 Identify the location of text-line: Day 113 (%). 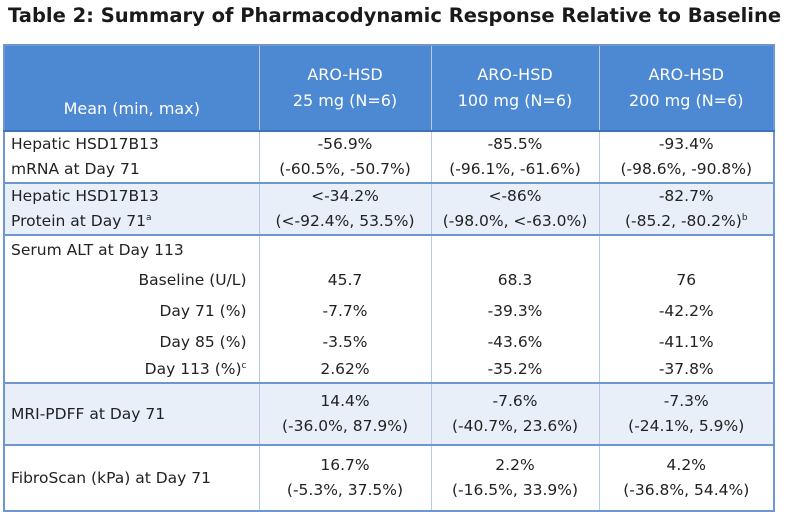
(193, 369).